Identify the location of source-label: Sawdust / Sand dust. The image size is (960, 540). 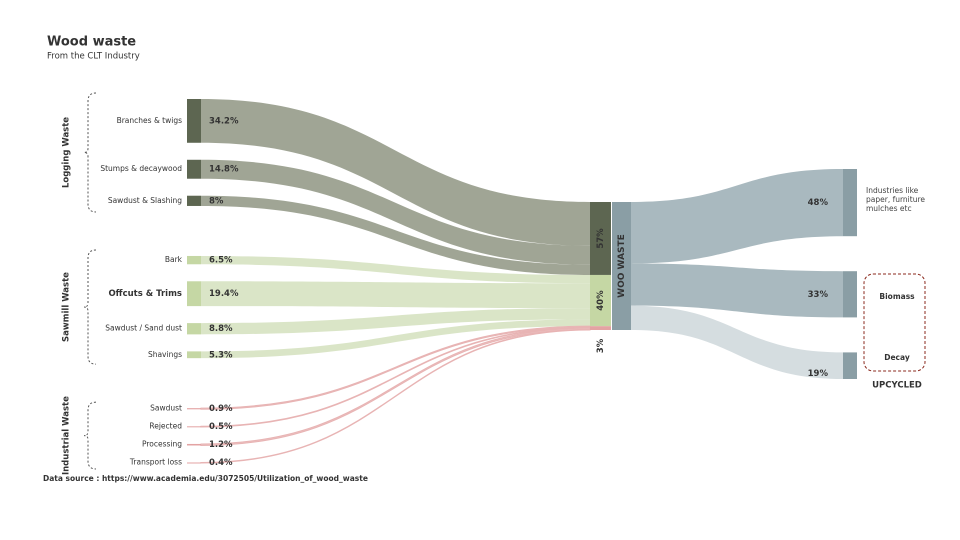
(143, 328).